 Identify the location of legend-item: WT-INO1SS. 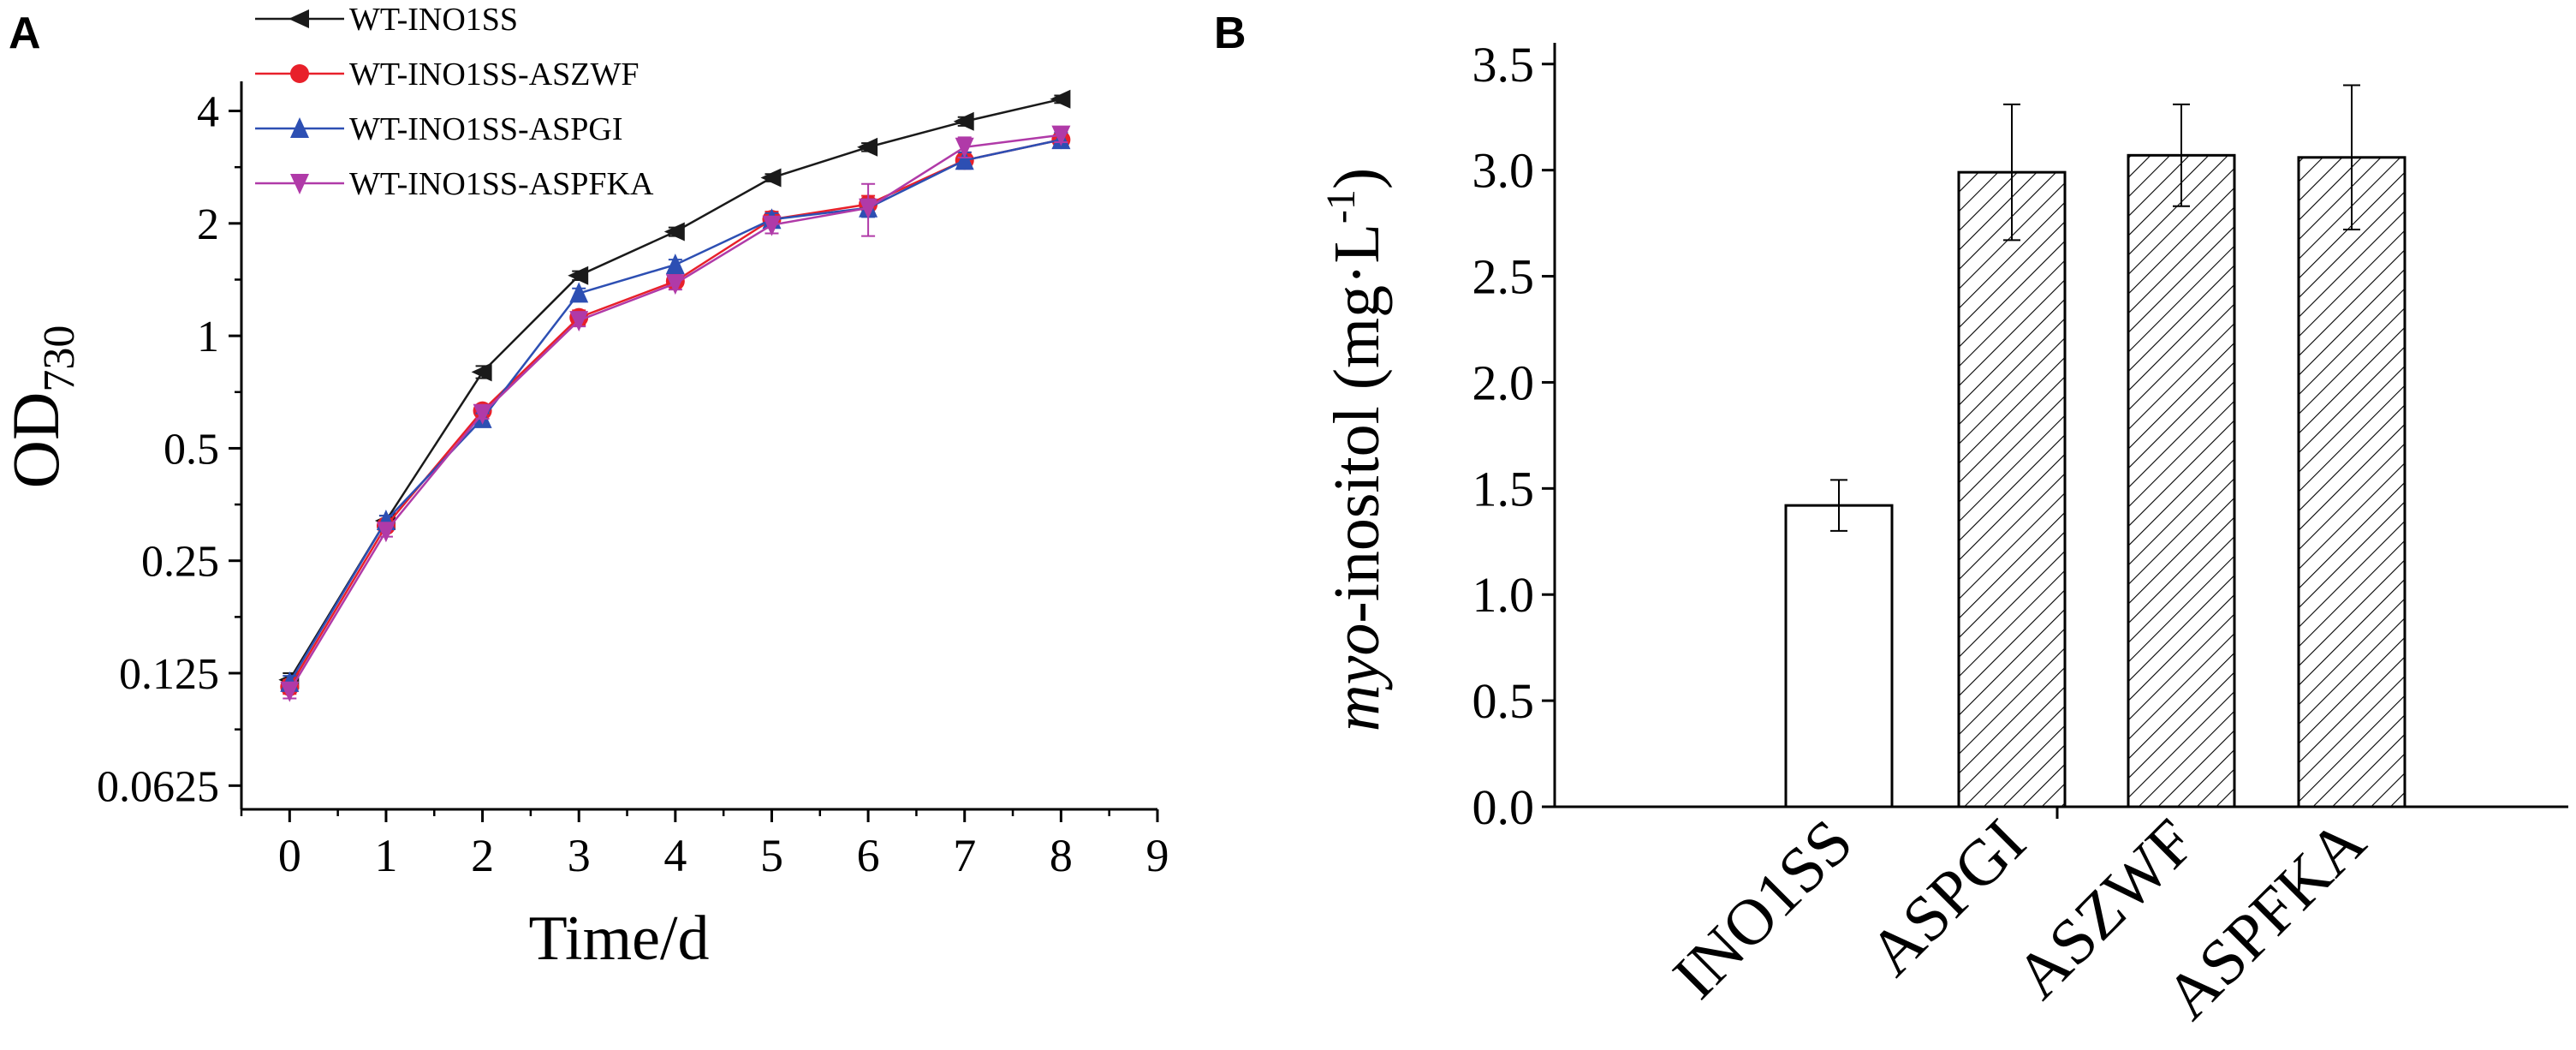
(387, 20).